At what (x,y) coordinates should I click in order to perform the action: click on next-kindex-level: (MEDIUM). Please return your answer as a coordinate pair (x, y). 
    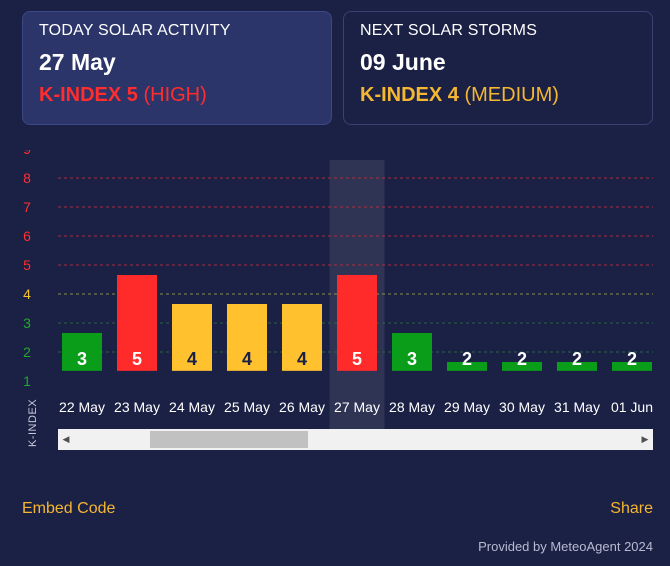
    Looking at the image, I should click on (511, 95).